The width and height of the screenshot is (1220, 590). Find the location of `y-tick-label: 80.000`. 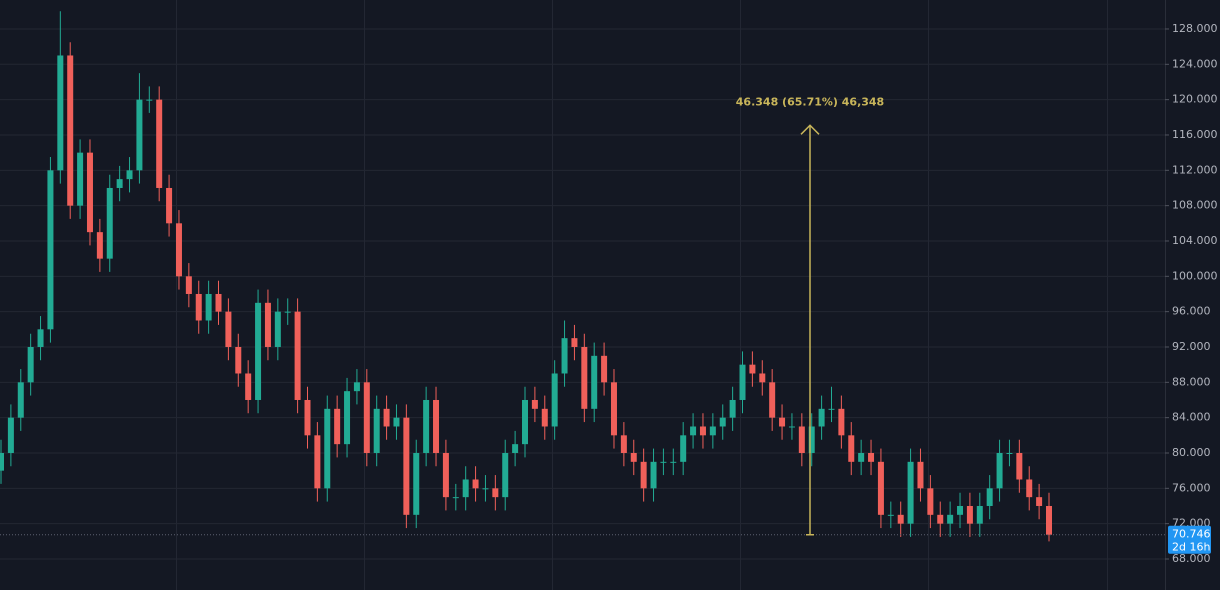

y-tick-label: 80.000 is located at coordinates (1191, 452).